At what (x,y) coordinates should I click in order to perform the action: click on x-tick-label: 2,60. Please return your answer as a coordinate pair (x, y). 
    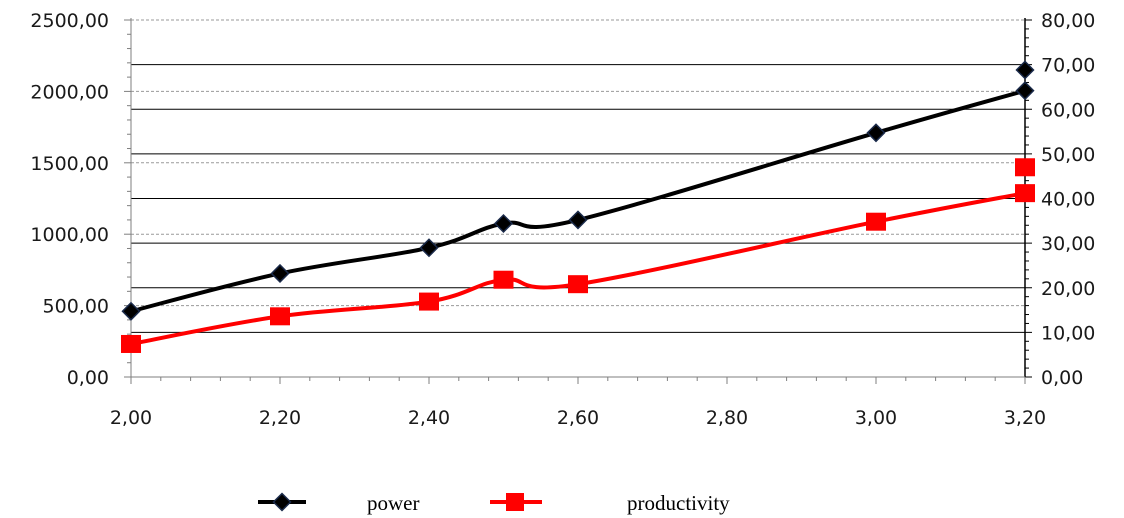
    Looking at the image, I should click on (578, 418).